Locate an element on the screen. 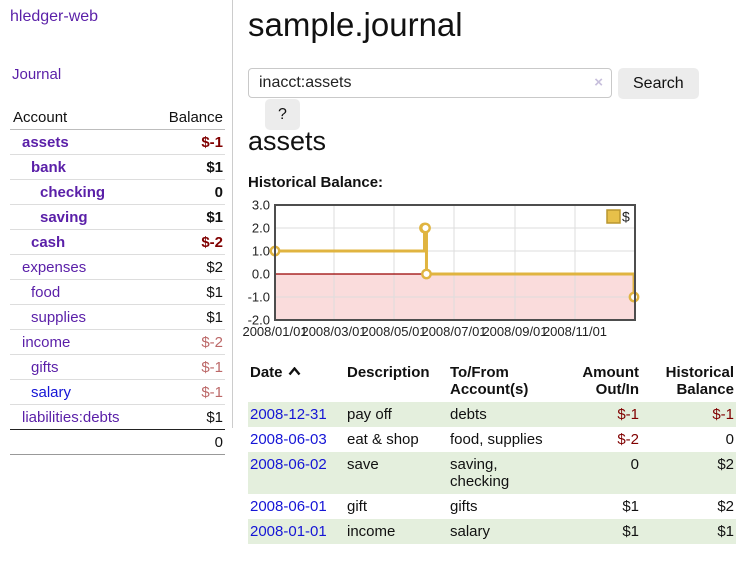  register-row: 2008-12-31 pay off debts $-1 $-1 is located at coordinates (492, 414).